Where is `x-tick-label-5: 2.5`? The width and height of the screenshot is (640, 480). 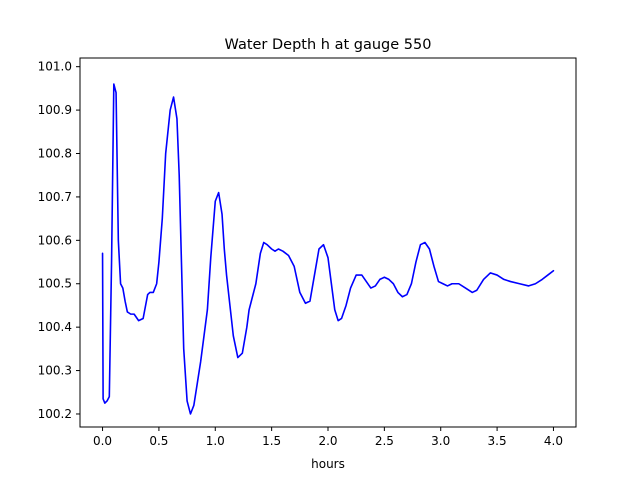 x-tick-label-5: 2.5 is located at coordinates (384, 441).